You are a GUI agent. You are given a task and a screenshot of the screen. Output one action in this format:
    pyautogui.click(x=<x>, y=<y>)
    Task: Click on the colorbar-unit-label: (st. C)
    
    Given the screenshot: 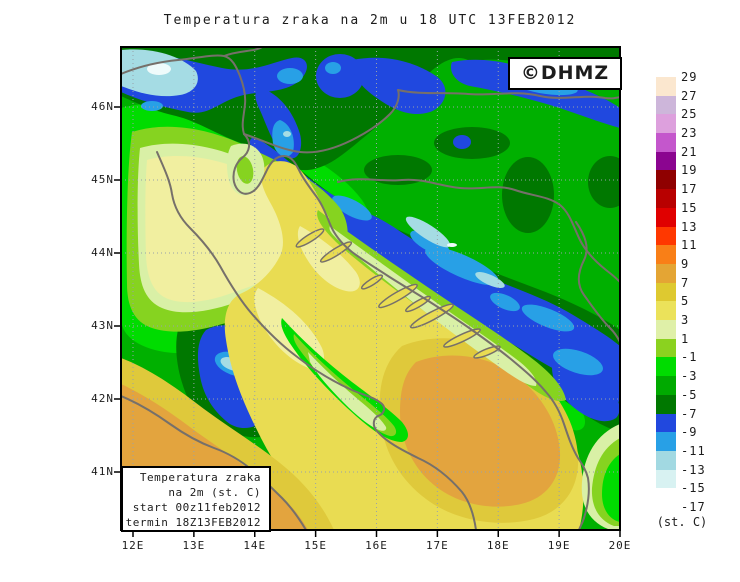 What is the action you would take?
    pyautogui.click(x=682, y=522)
    